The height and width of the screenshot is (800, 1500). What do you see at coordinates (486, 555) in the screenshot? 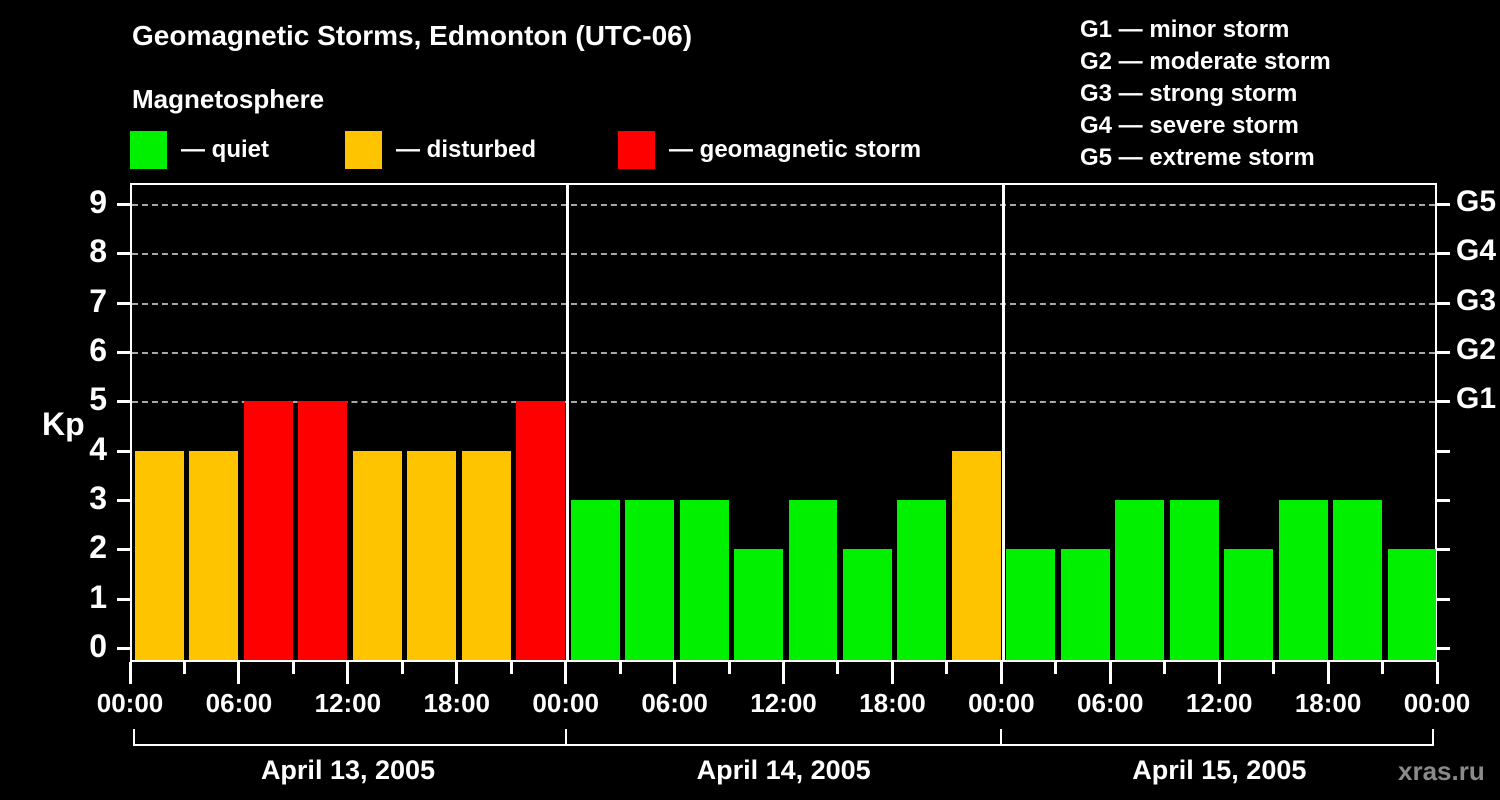
I see `bar-day1-slot7` at bounding box center [486, 555].